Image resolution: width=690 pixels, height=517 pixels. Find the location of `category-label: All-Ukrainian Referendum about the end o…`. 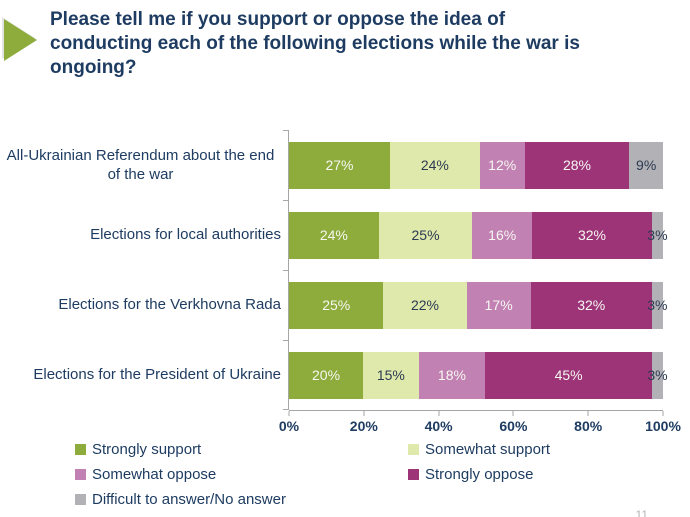

category-label: All-Ukrainian Referendum about the end o… is located at coordinates (140, 165).